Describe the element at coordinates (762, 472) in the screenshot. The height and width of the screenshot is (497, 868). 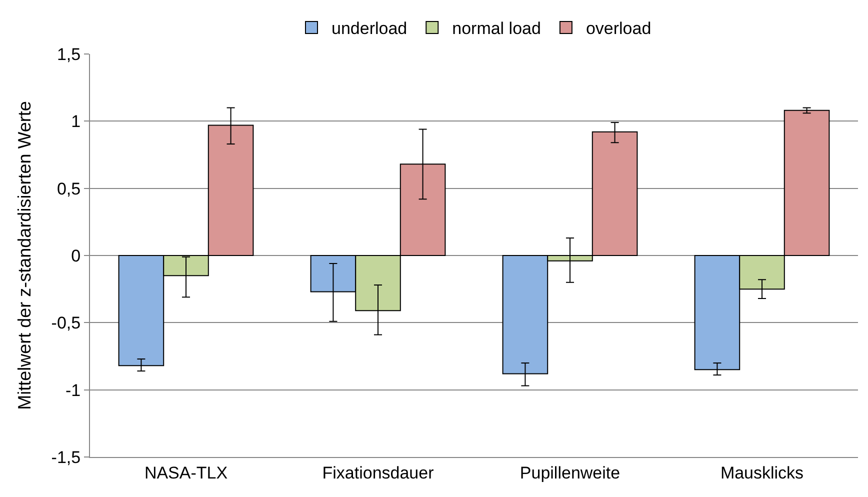
I see `x-tick-label: Mausklicks` at that location.